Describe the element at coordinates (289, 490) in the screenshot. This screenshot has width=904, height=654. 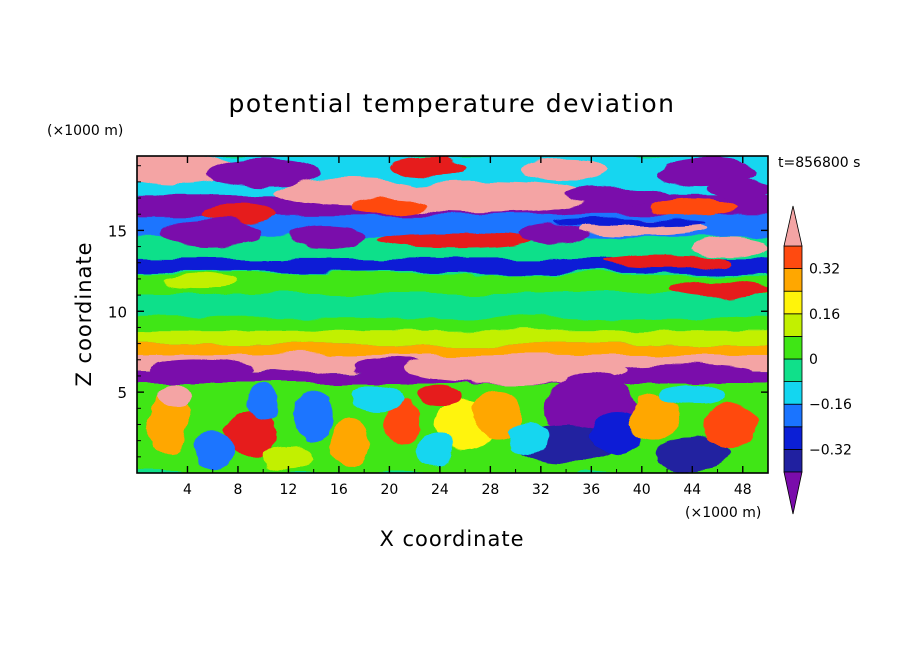
I see `x-tick-label: 12` at that location.